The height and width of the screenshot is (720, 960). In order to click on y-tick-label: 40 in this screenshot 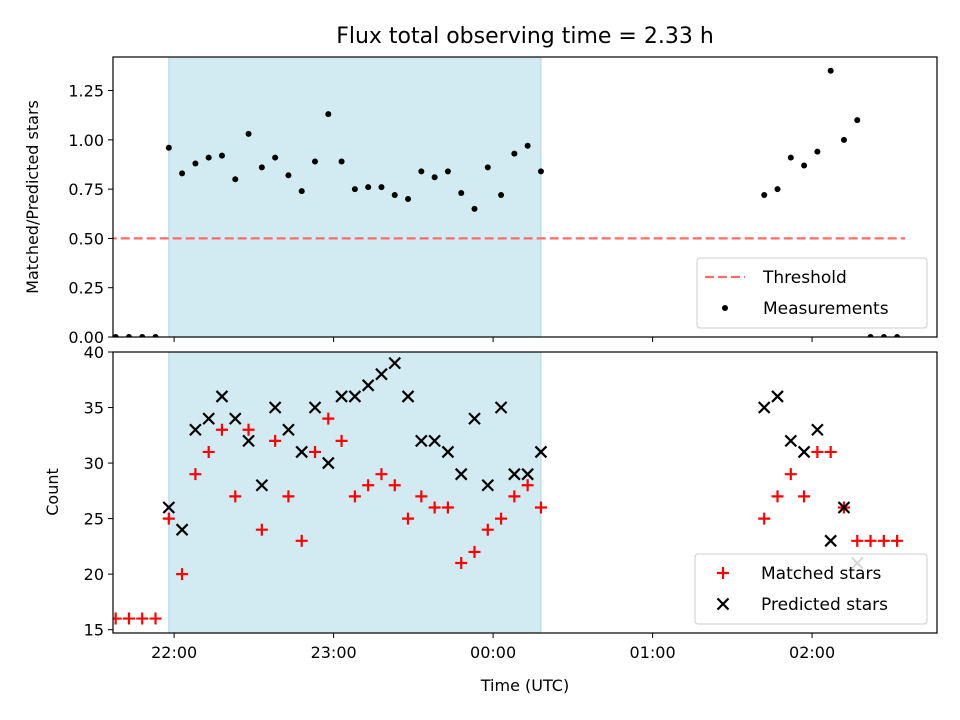, I will do `click(94, 352)`.